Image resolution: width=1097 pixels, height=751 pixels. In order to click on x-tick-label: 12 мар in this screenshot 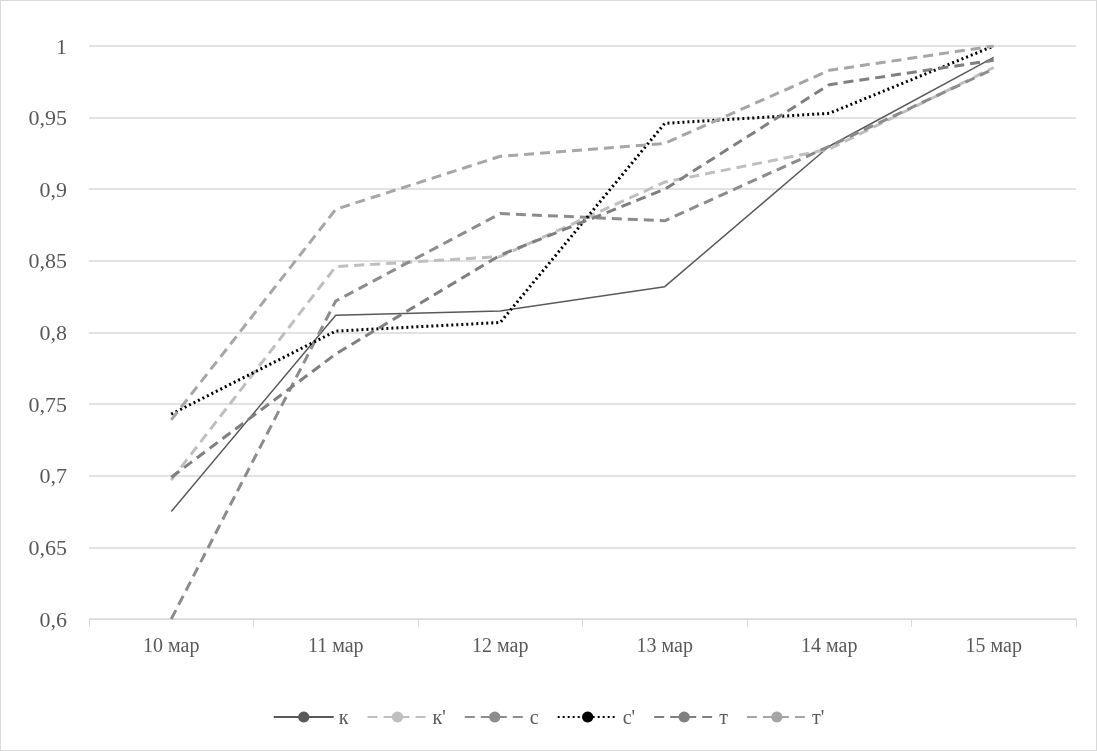, I will do `click(500, 645)`.